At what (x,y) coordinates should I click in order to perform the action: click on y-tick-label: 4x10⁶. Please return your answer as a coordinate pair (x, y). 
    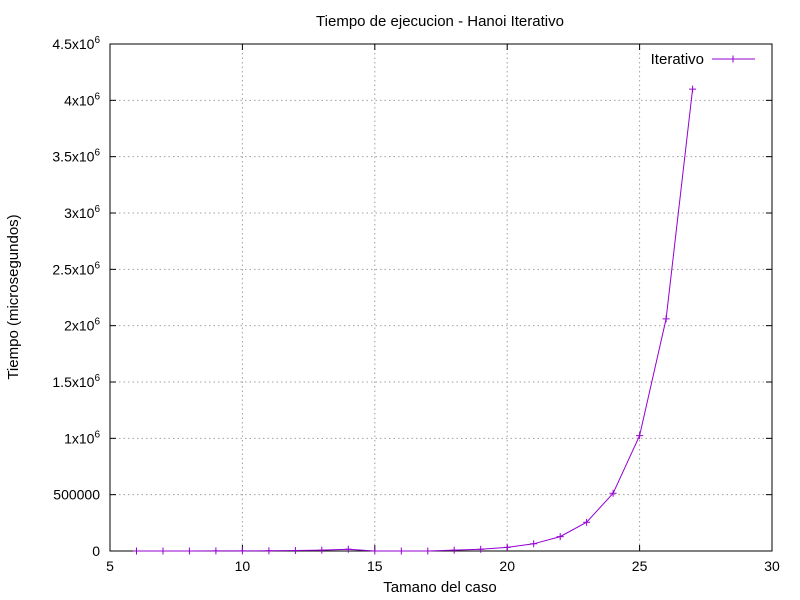
    Looking at the image, I should click on (82, 99).